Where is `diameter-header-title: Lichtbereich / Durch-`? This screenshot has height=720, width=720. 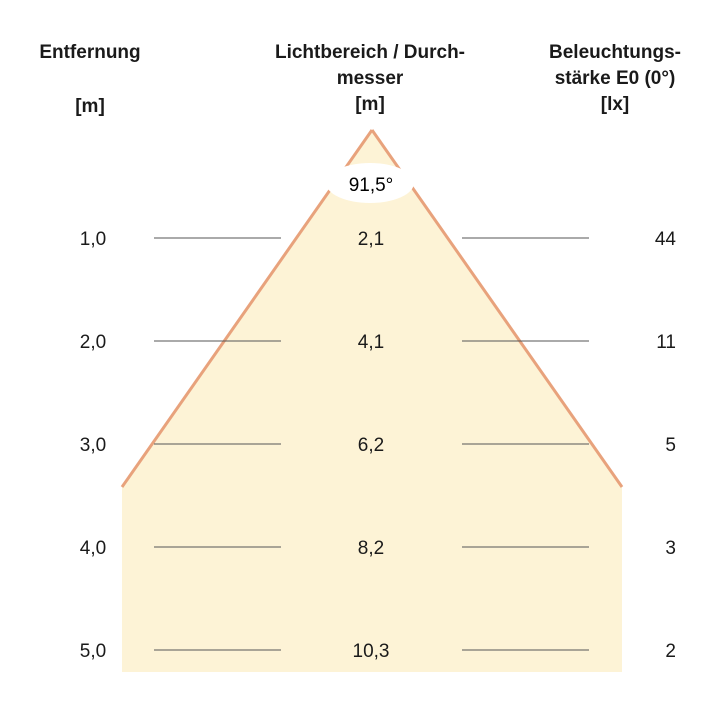 diameter-header-title: Lichtbereich / Durch- is located at coordinates (370, 52).